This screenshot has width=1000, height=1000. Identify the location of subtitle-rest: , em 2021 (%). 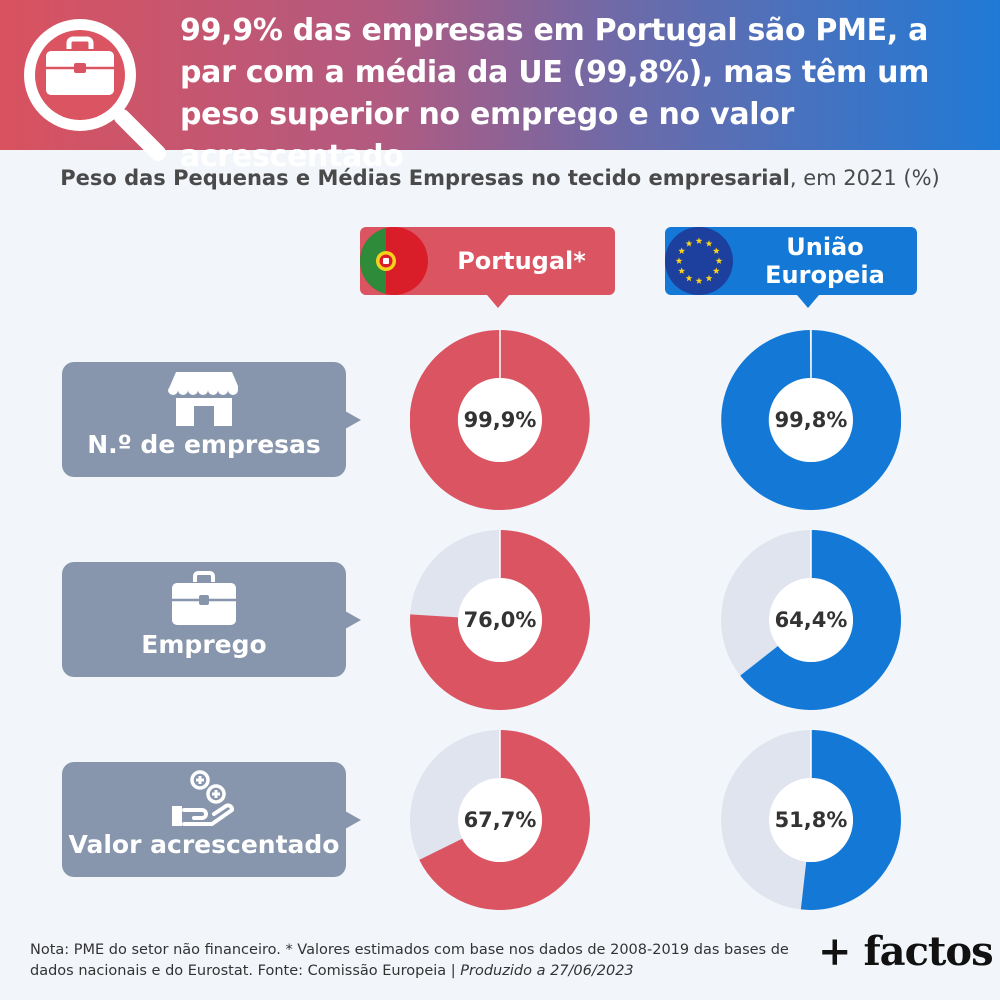
(864, 178).